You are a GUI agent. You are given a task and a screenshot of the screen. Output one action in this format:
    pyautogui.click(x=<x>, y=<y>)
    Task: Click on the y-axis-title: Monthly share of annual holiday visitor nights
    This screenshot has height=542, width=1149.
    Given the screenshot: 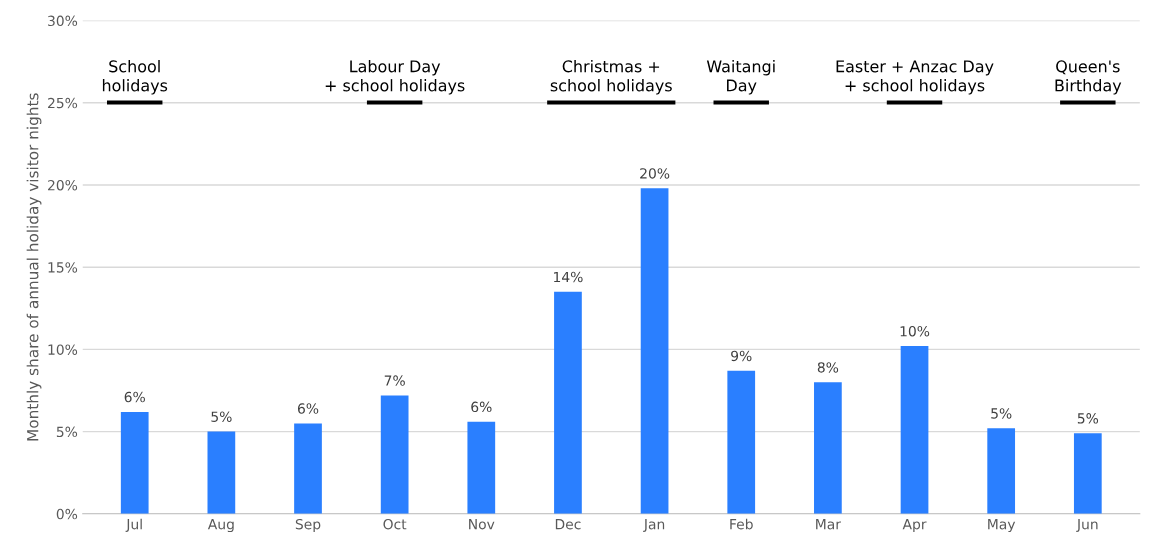 What is the action you would take?
    pyautogui.click(x=34, y=267)
    